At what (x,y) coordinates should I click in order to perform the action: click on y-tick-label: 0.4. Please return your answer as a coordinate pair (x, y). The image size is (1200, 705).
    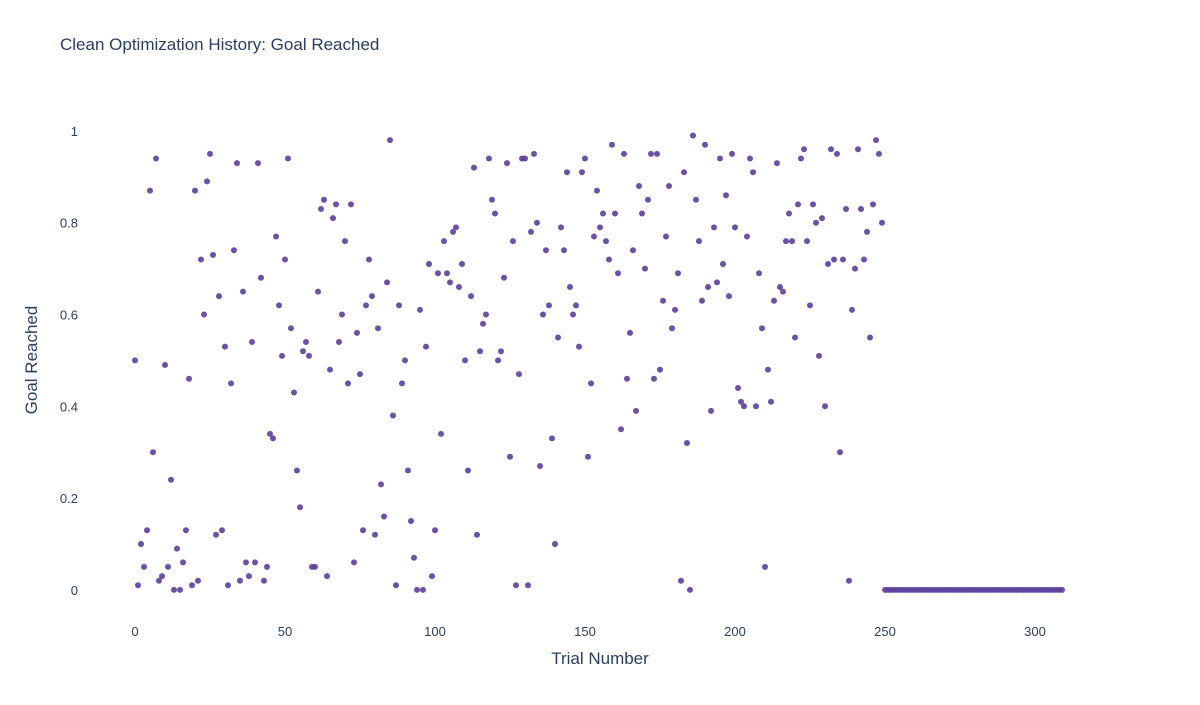
    Looking at the image, I should click on (69, 406).